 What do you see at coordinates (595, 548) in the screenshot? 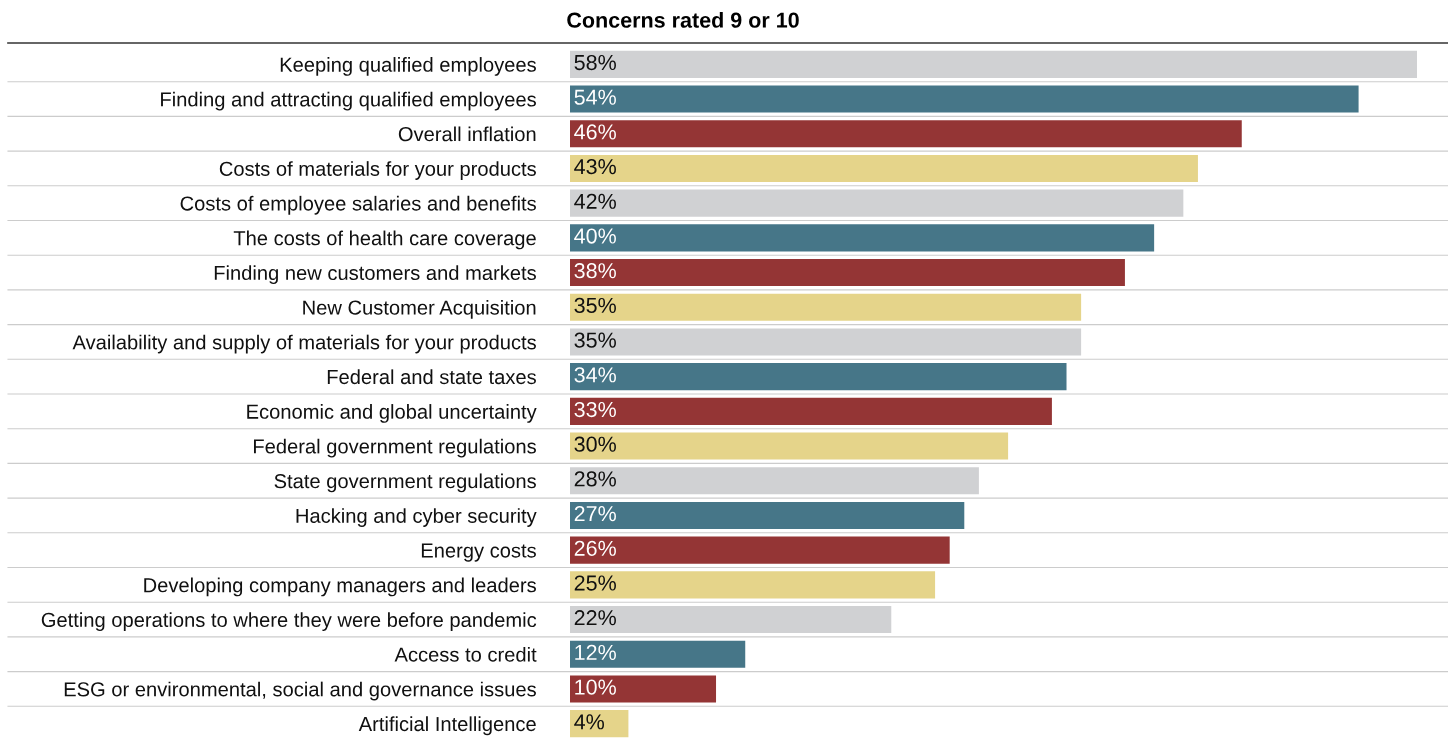
I see `data-label: 26%` at bounding box center [595, 548].